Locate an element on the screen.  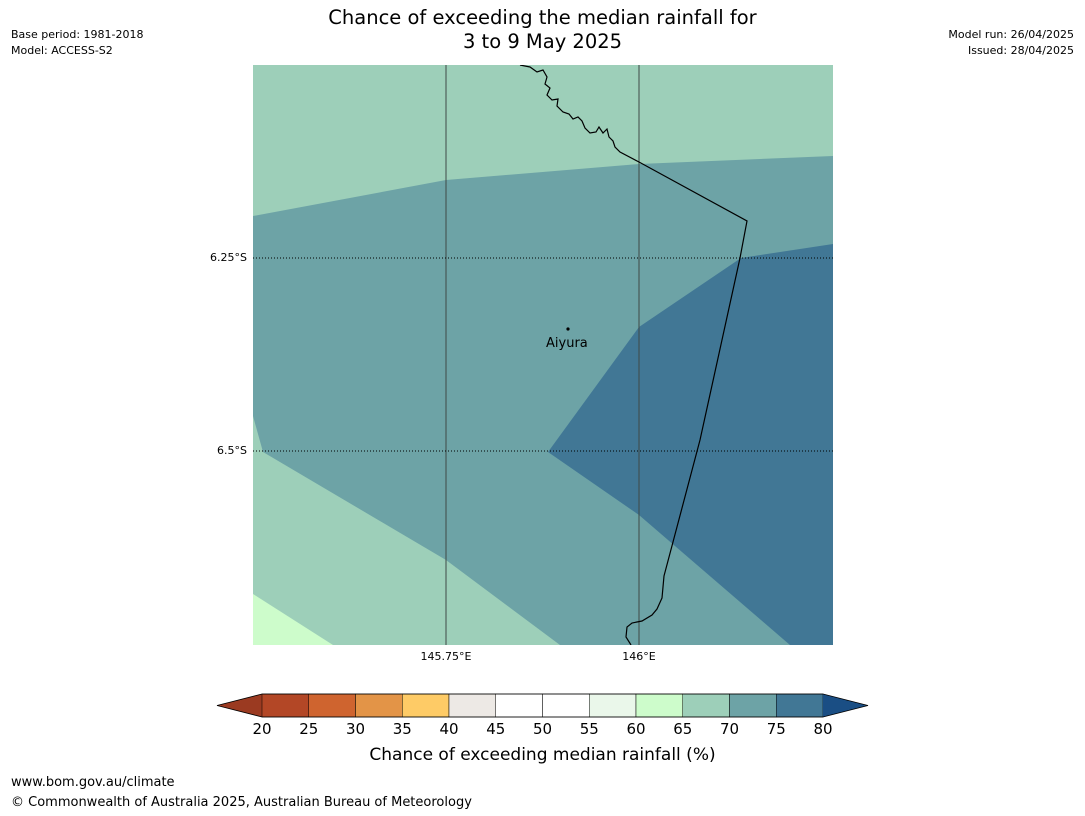
colorbar-outline is located at coordinates (542, 705).